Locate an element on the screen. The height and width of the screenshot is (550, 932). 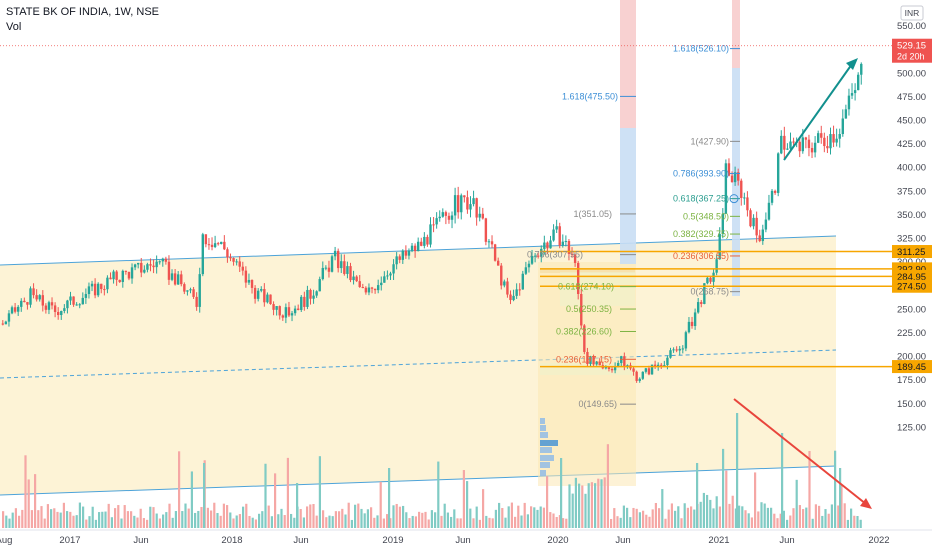
x-tick-label: 2019 is located at coordinates (392, 540).